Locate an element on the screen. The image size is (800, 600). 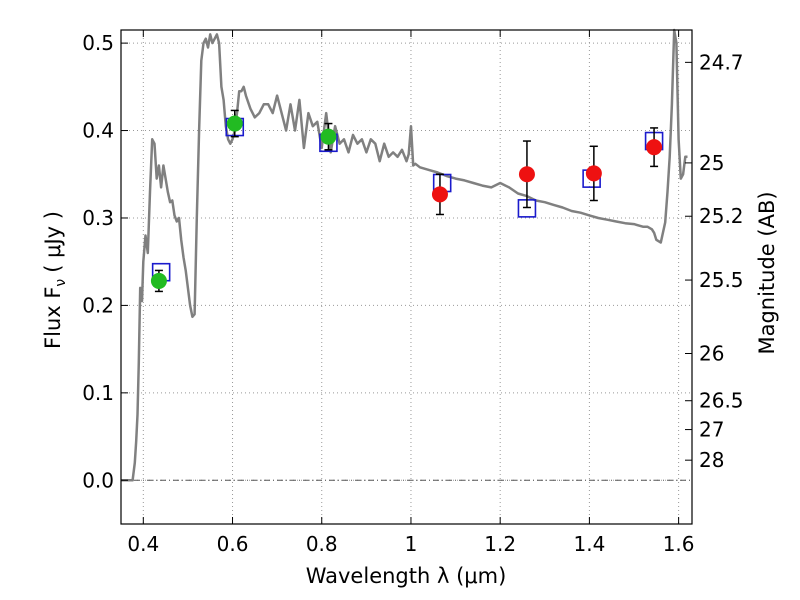
y-axis-label: Flux Fν ( μJy ) is located at coordinates (55, 280).